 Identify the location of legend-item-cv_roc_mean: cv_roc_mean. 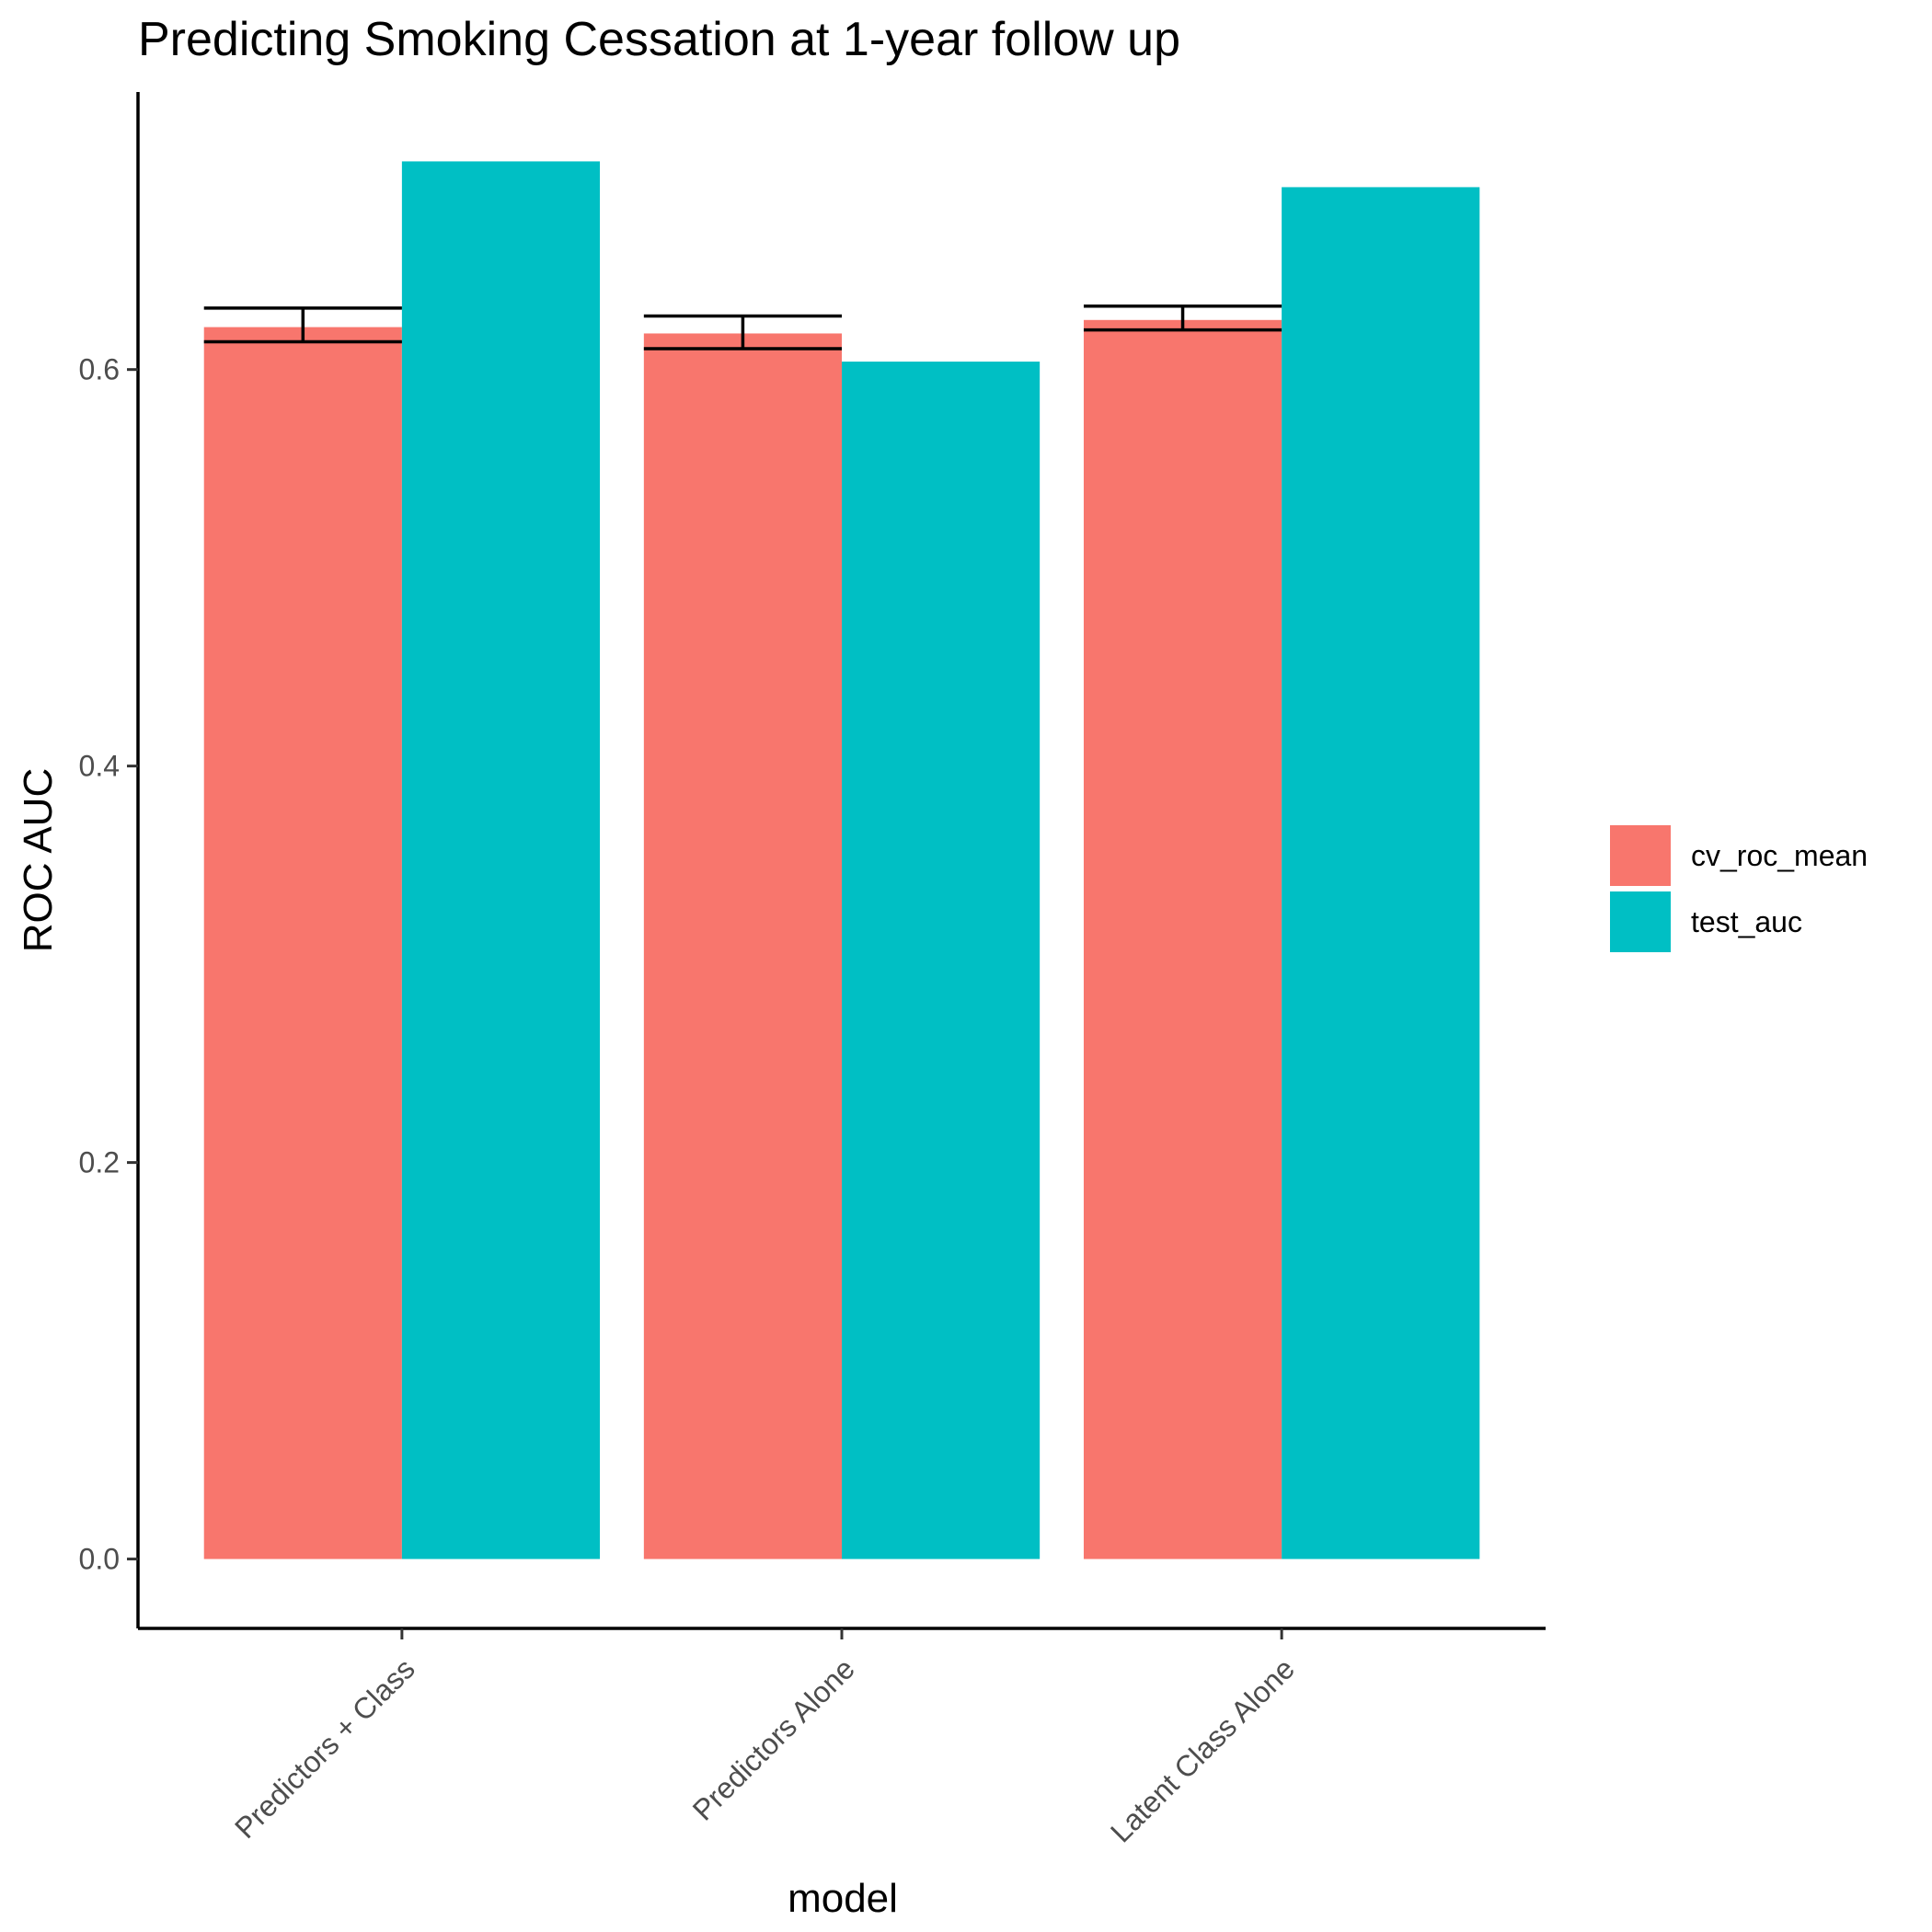
(1739, 855).